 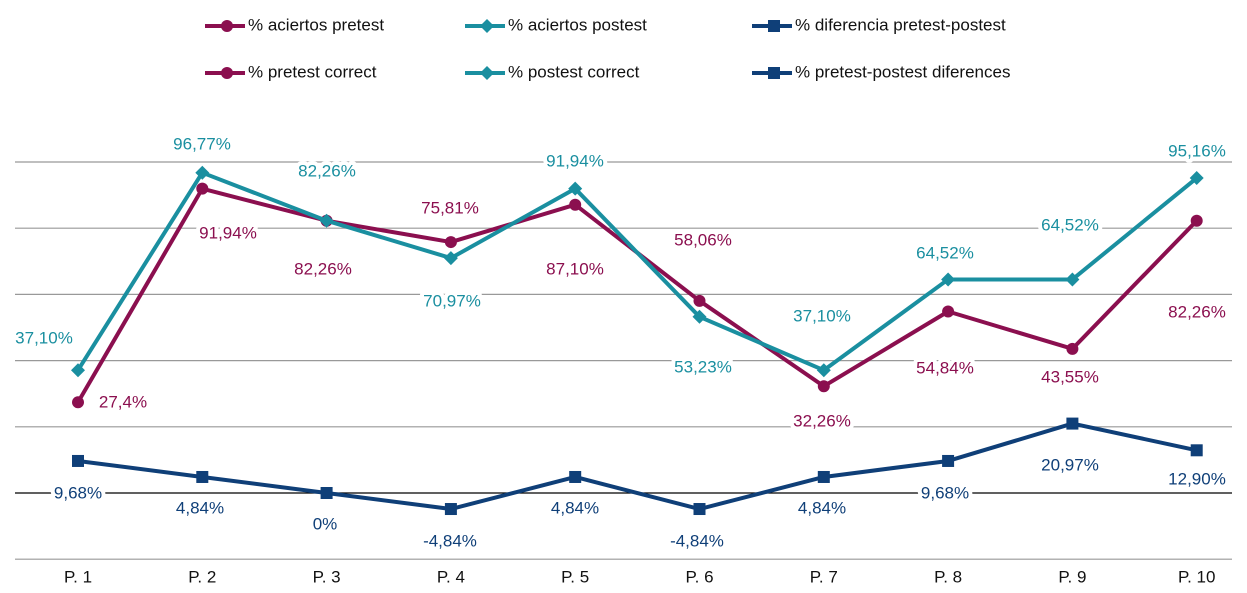 What do you see at coordinates (78, 576) in the screenshot?
I see `x-tick-label: P. 1` at bounding box center [78, 576].